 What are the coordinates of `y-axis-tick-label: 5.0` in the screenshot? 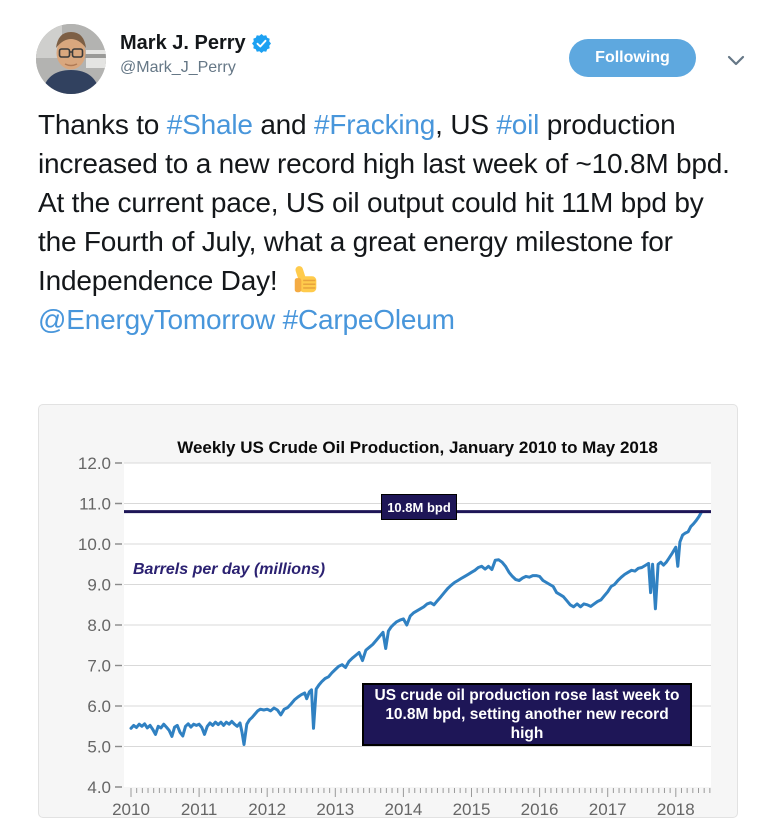 It's located at (99, 747).